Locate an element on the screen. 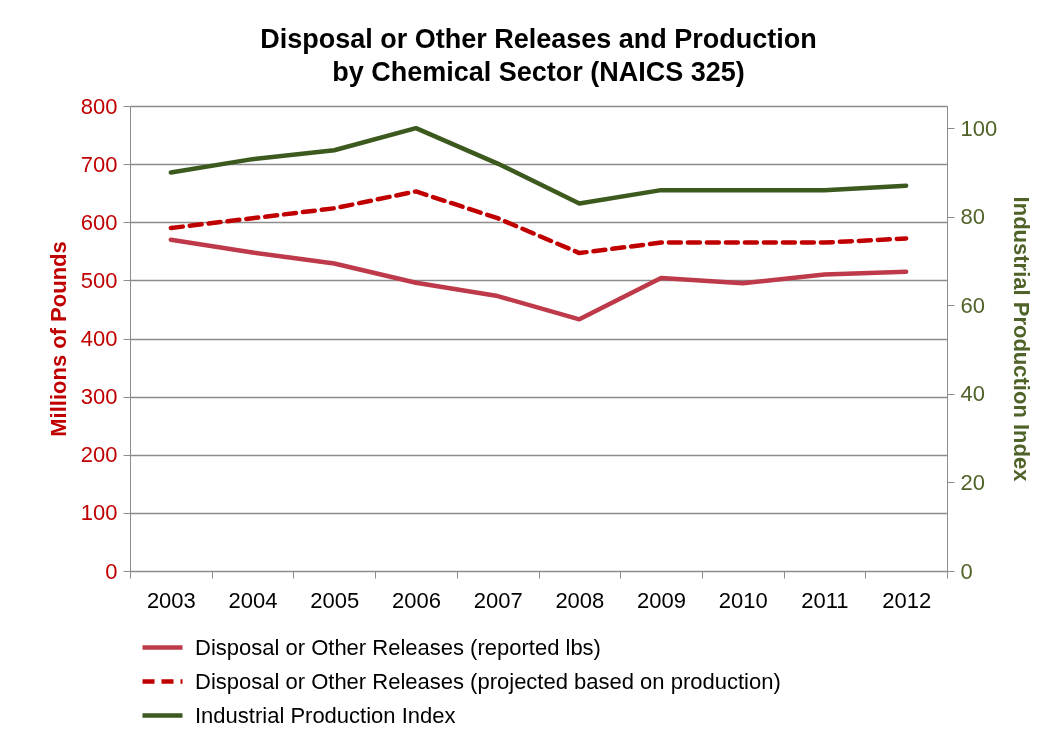  x-tick-label: 2005 is located at coordinates (335, 600).